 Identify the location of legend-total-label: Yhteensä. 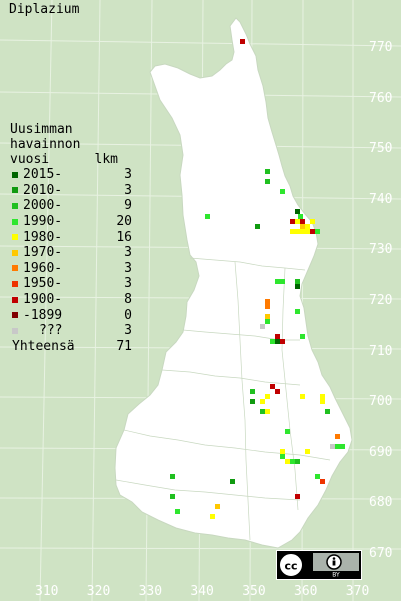
(43, 346).